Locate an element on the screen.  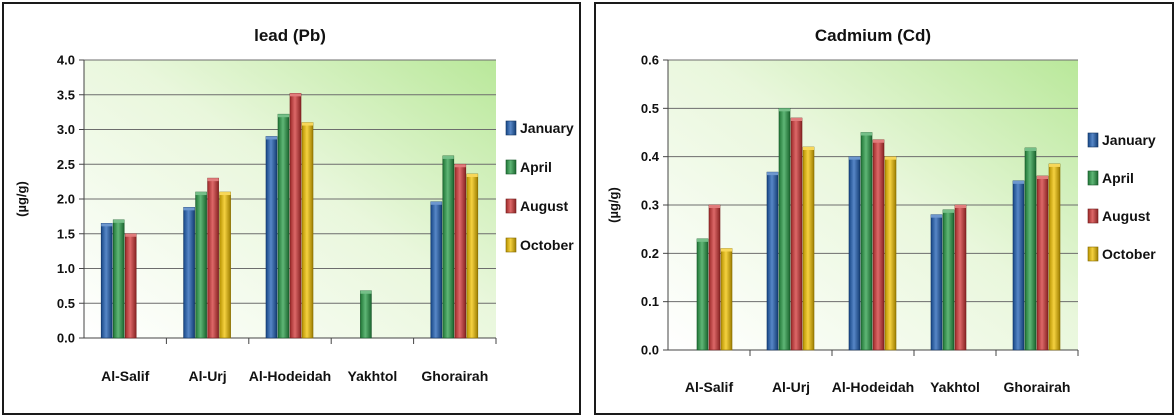
y-tick-label: 2.5 is located at coordinates (66, 164).